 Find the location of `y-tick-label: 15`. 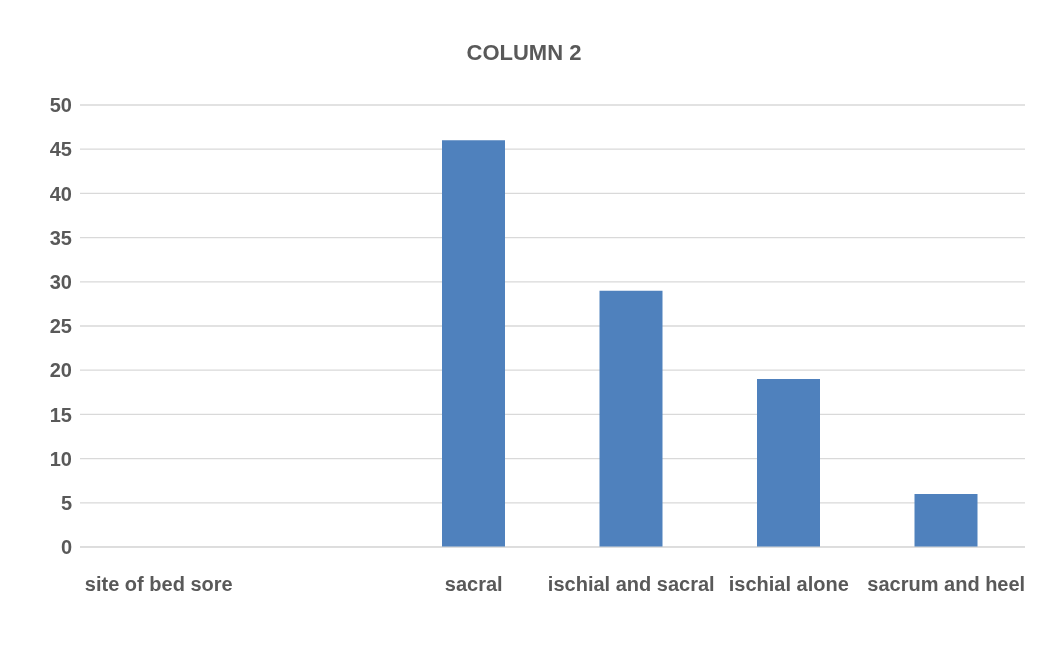

y-tick-label: 15 is located at coordinates (60, 414).